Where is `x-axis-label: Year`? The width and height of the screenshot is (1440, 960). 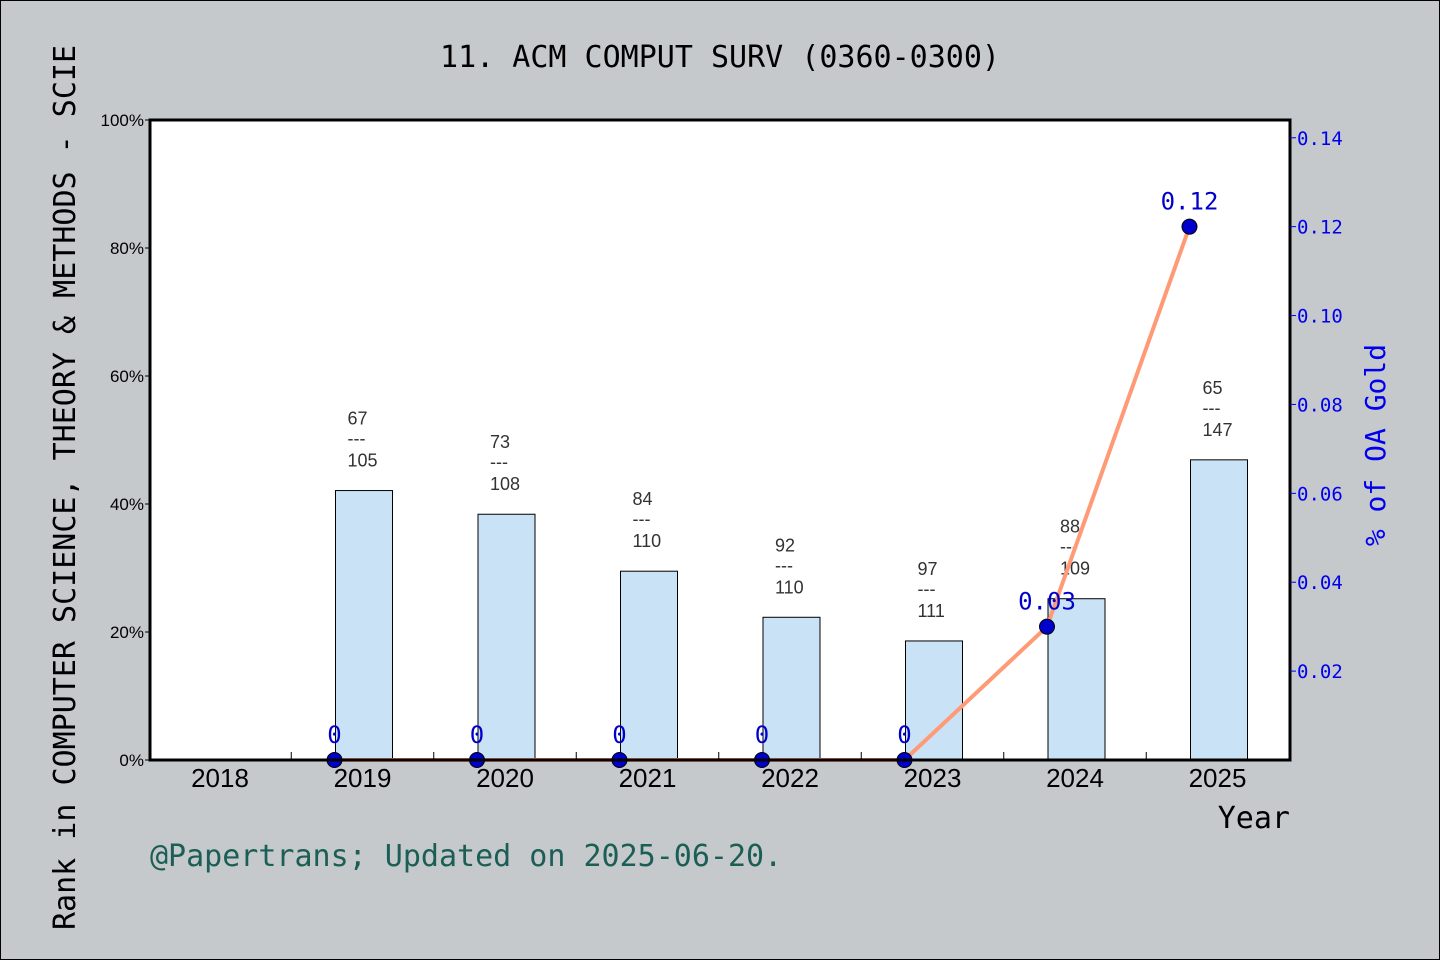
x-axis-label: Year is located at coordinates (1254, 818).